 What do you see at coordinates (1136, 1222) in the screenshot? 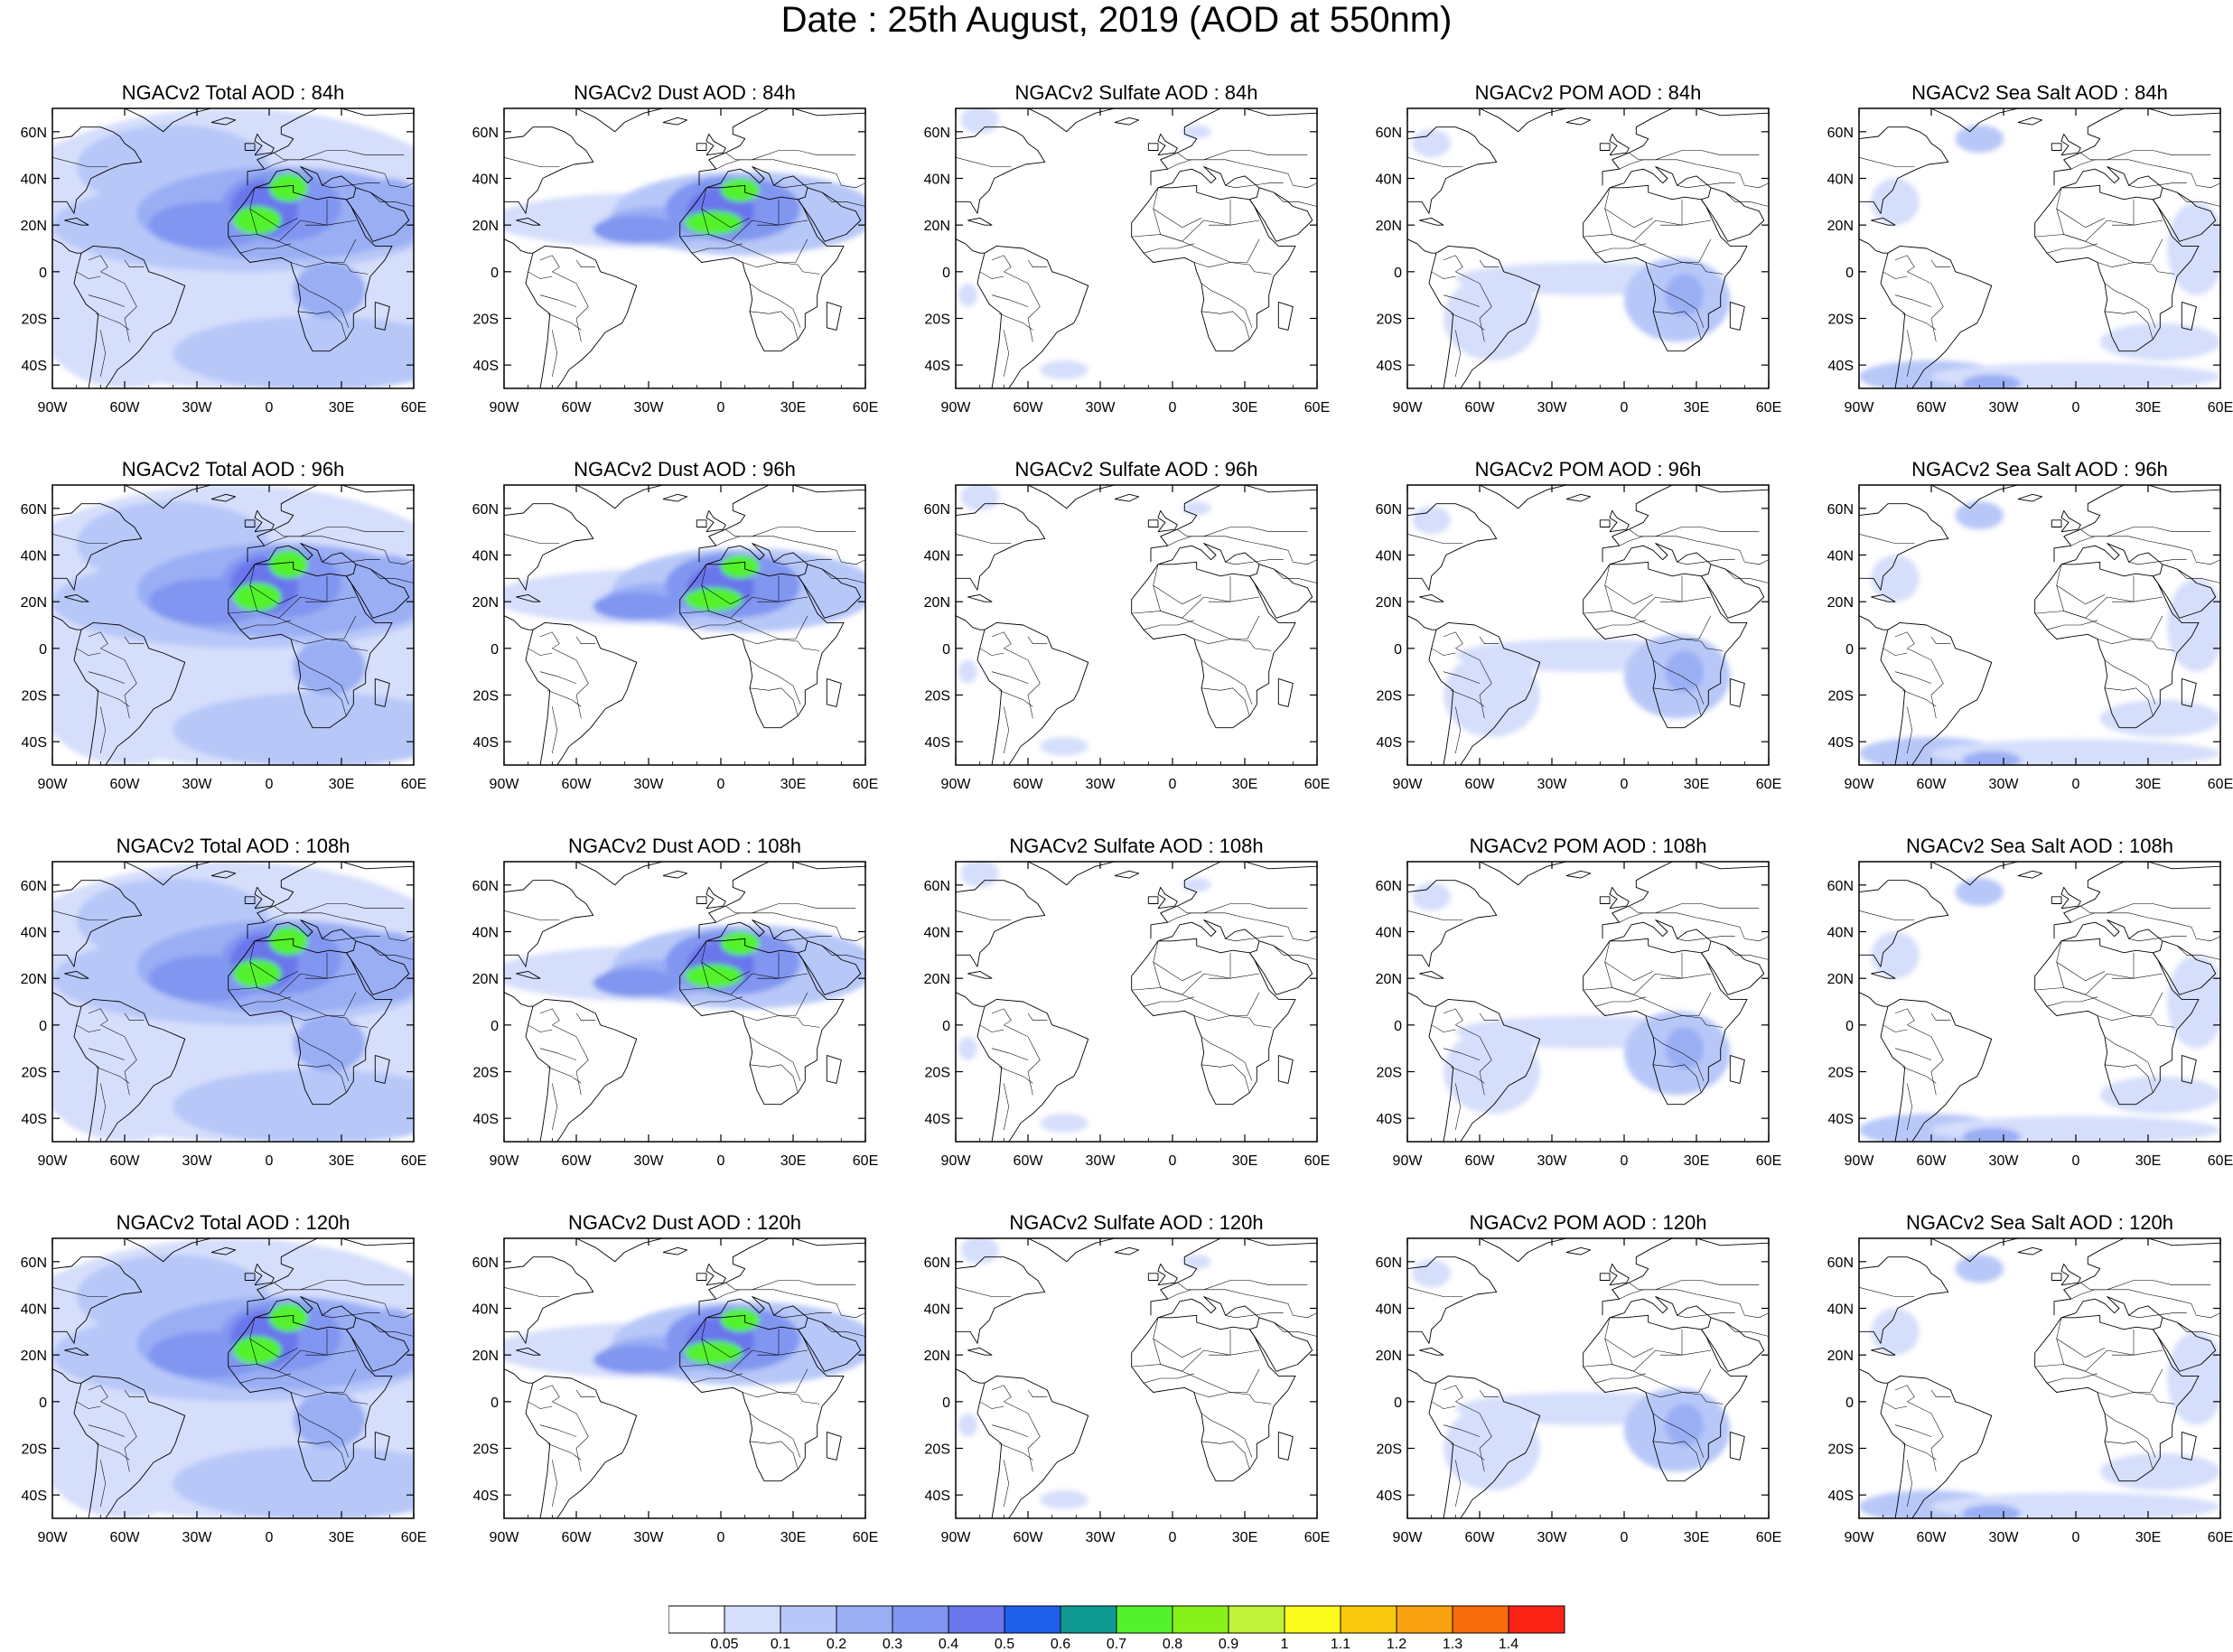
I see `panel-title: NGACv2 Sulfate AOD : 120h` at bounding box center [1136, 1222].